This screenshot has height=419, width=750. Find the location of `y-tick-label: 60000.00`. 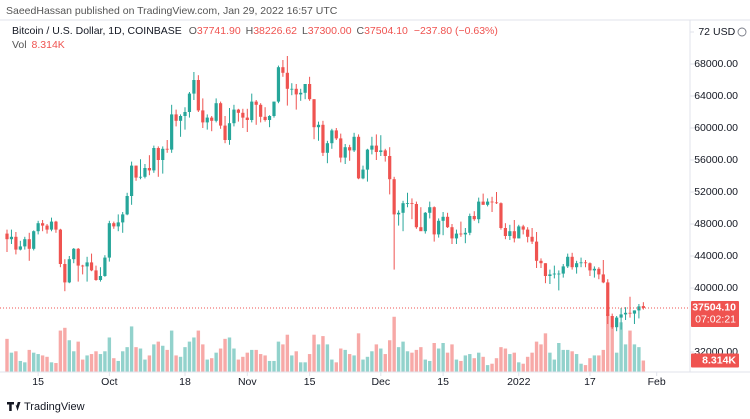

y-tick-label: 60000.00 is located at coordinates (716, 128).